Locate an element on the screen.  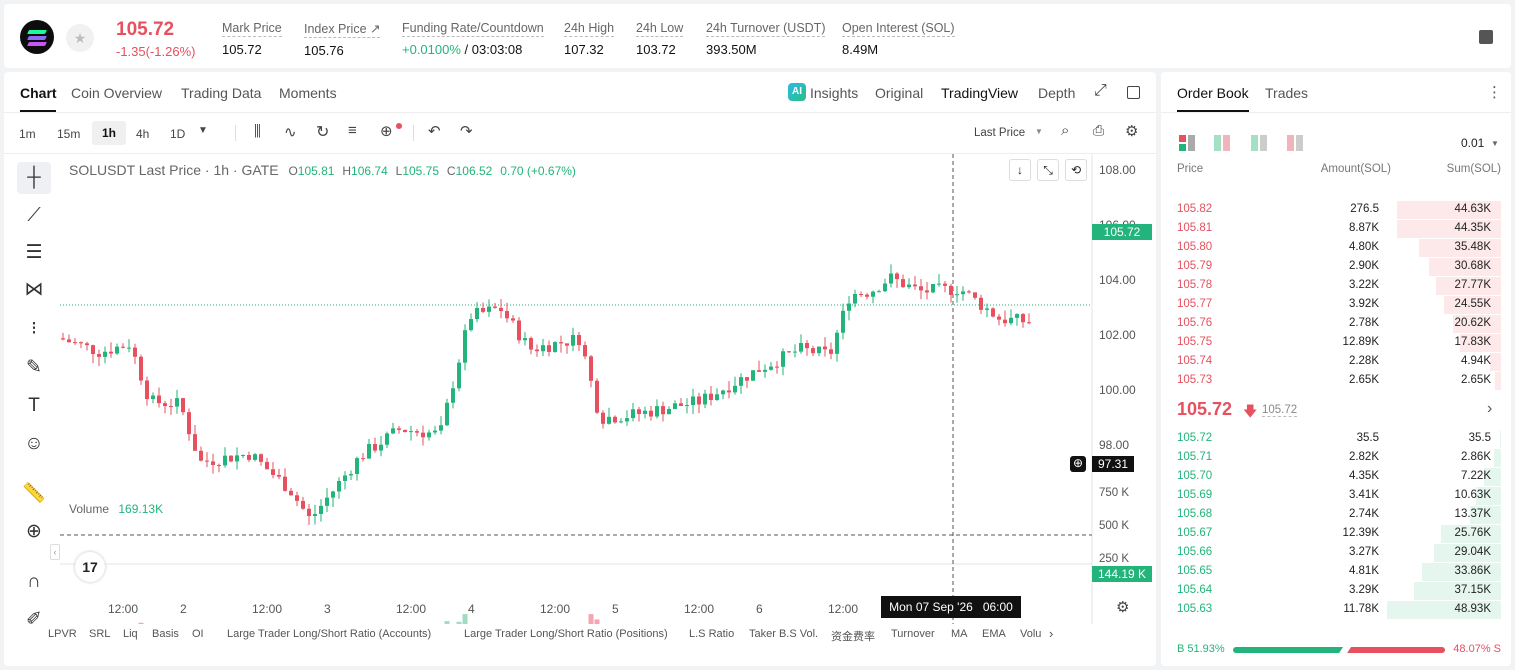
text-tool-icon: T is located at coordinates (34, 405).